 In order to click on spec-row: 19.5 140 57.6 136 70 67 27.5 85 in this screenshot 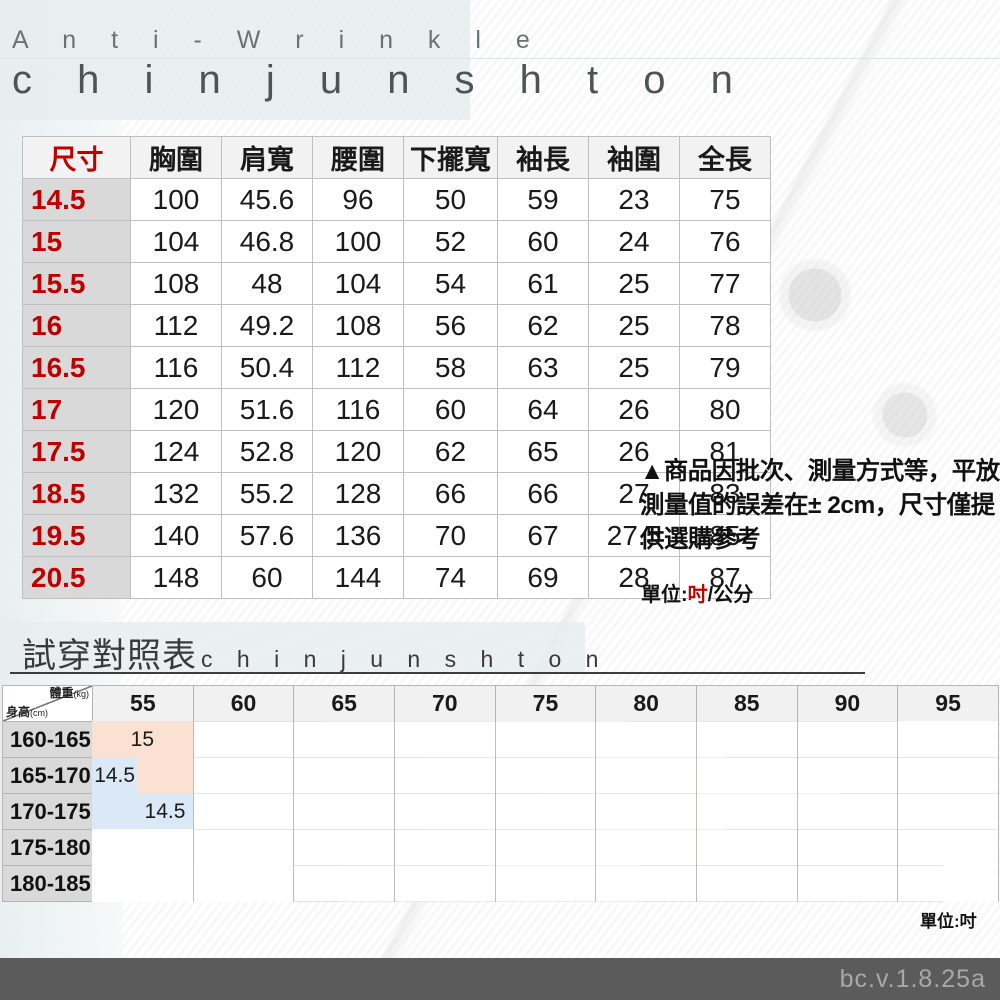, I will do `click(396, 535)`.